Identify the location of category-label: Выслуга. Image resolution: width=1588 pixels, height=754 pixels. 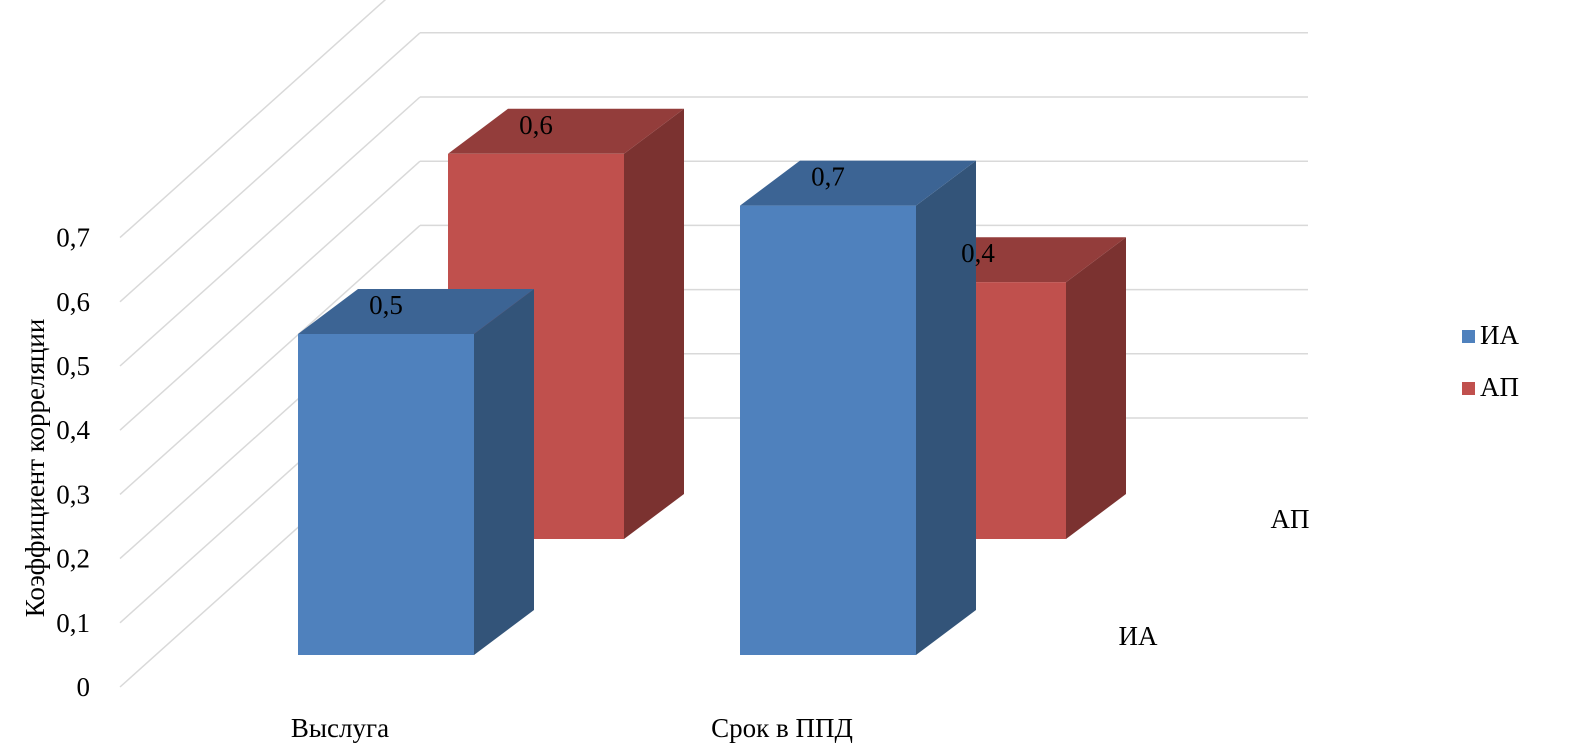
(340, 728).